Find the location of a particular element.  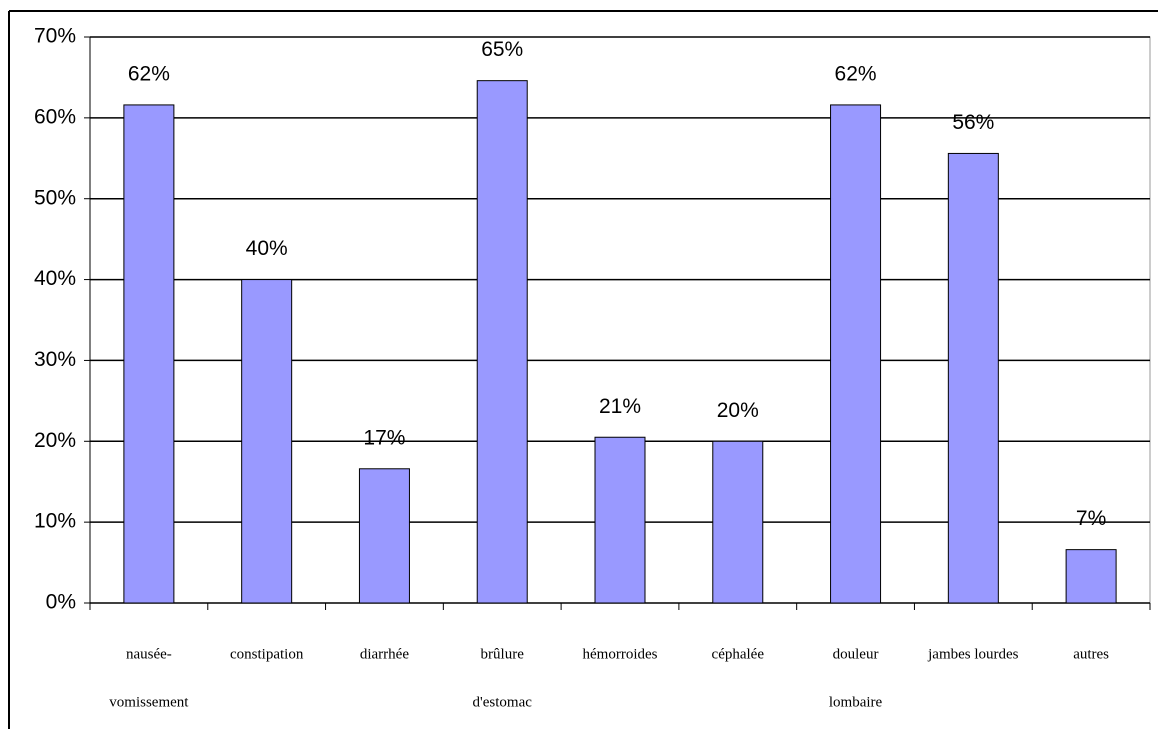

x-tick-label: lombaire is located at coordinates (856, 702).